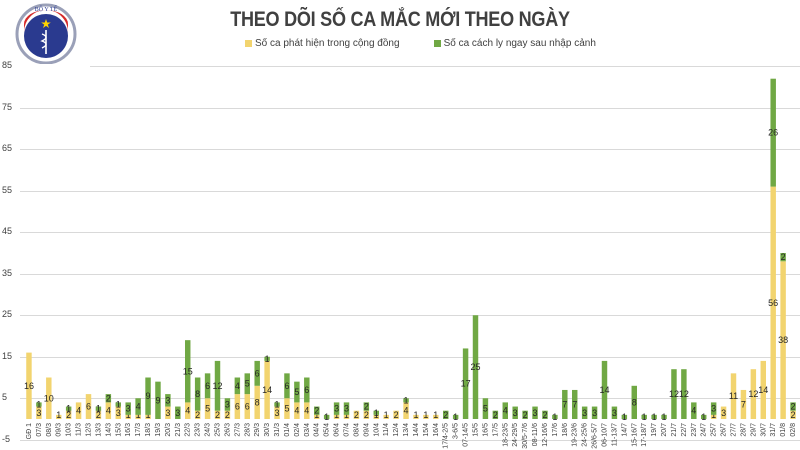  I want to click on bar-group: 12 04/4, so click(317, 421).